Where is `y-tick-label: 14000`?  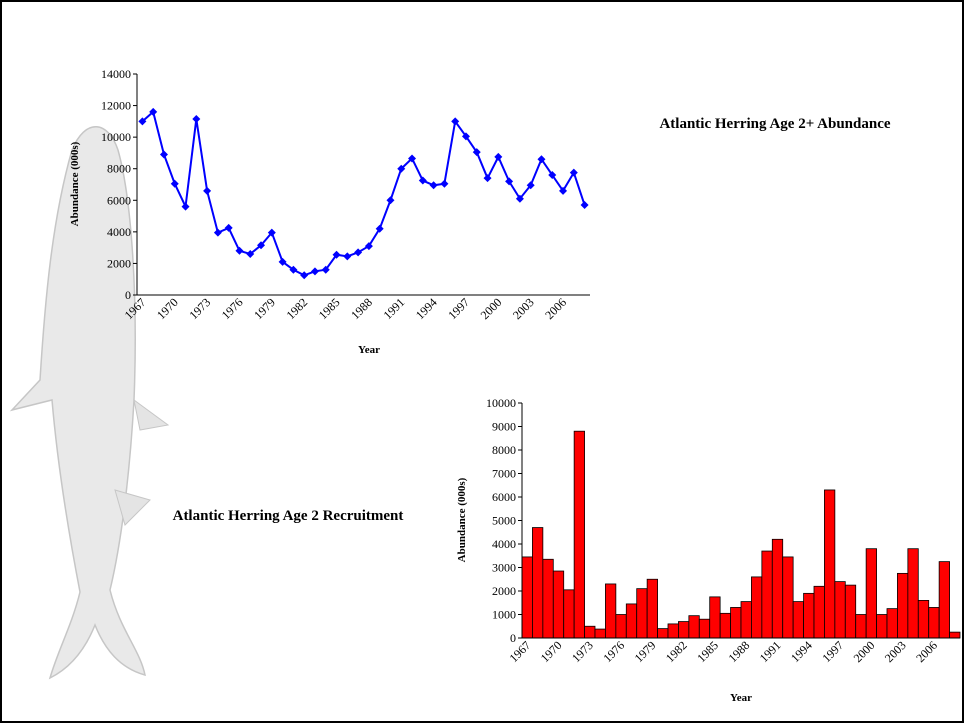
y-tick-label: 14000 is located at coordinates (116, 74).